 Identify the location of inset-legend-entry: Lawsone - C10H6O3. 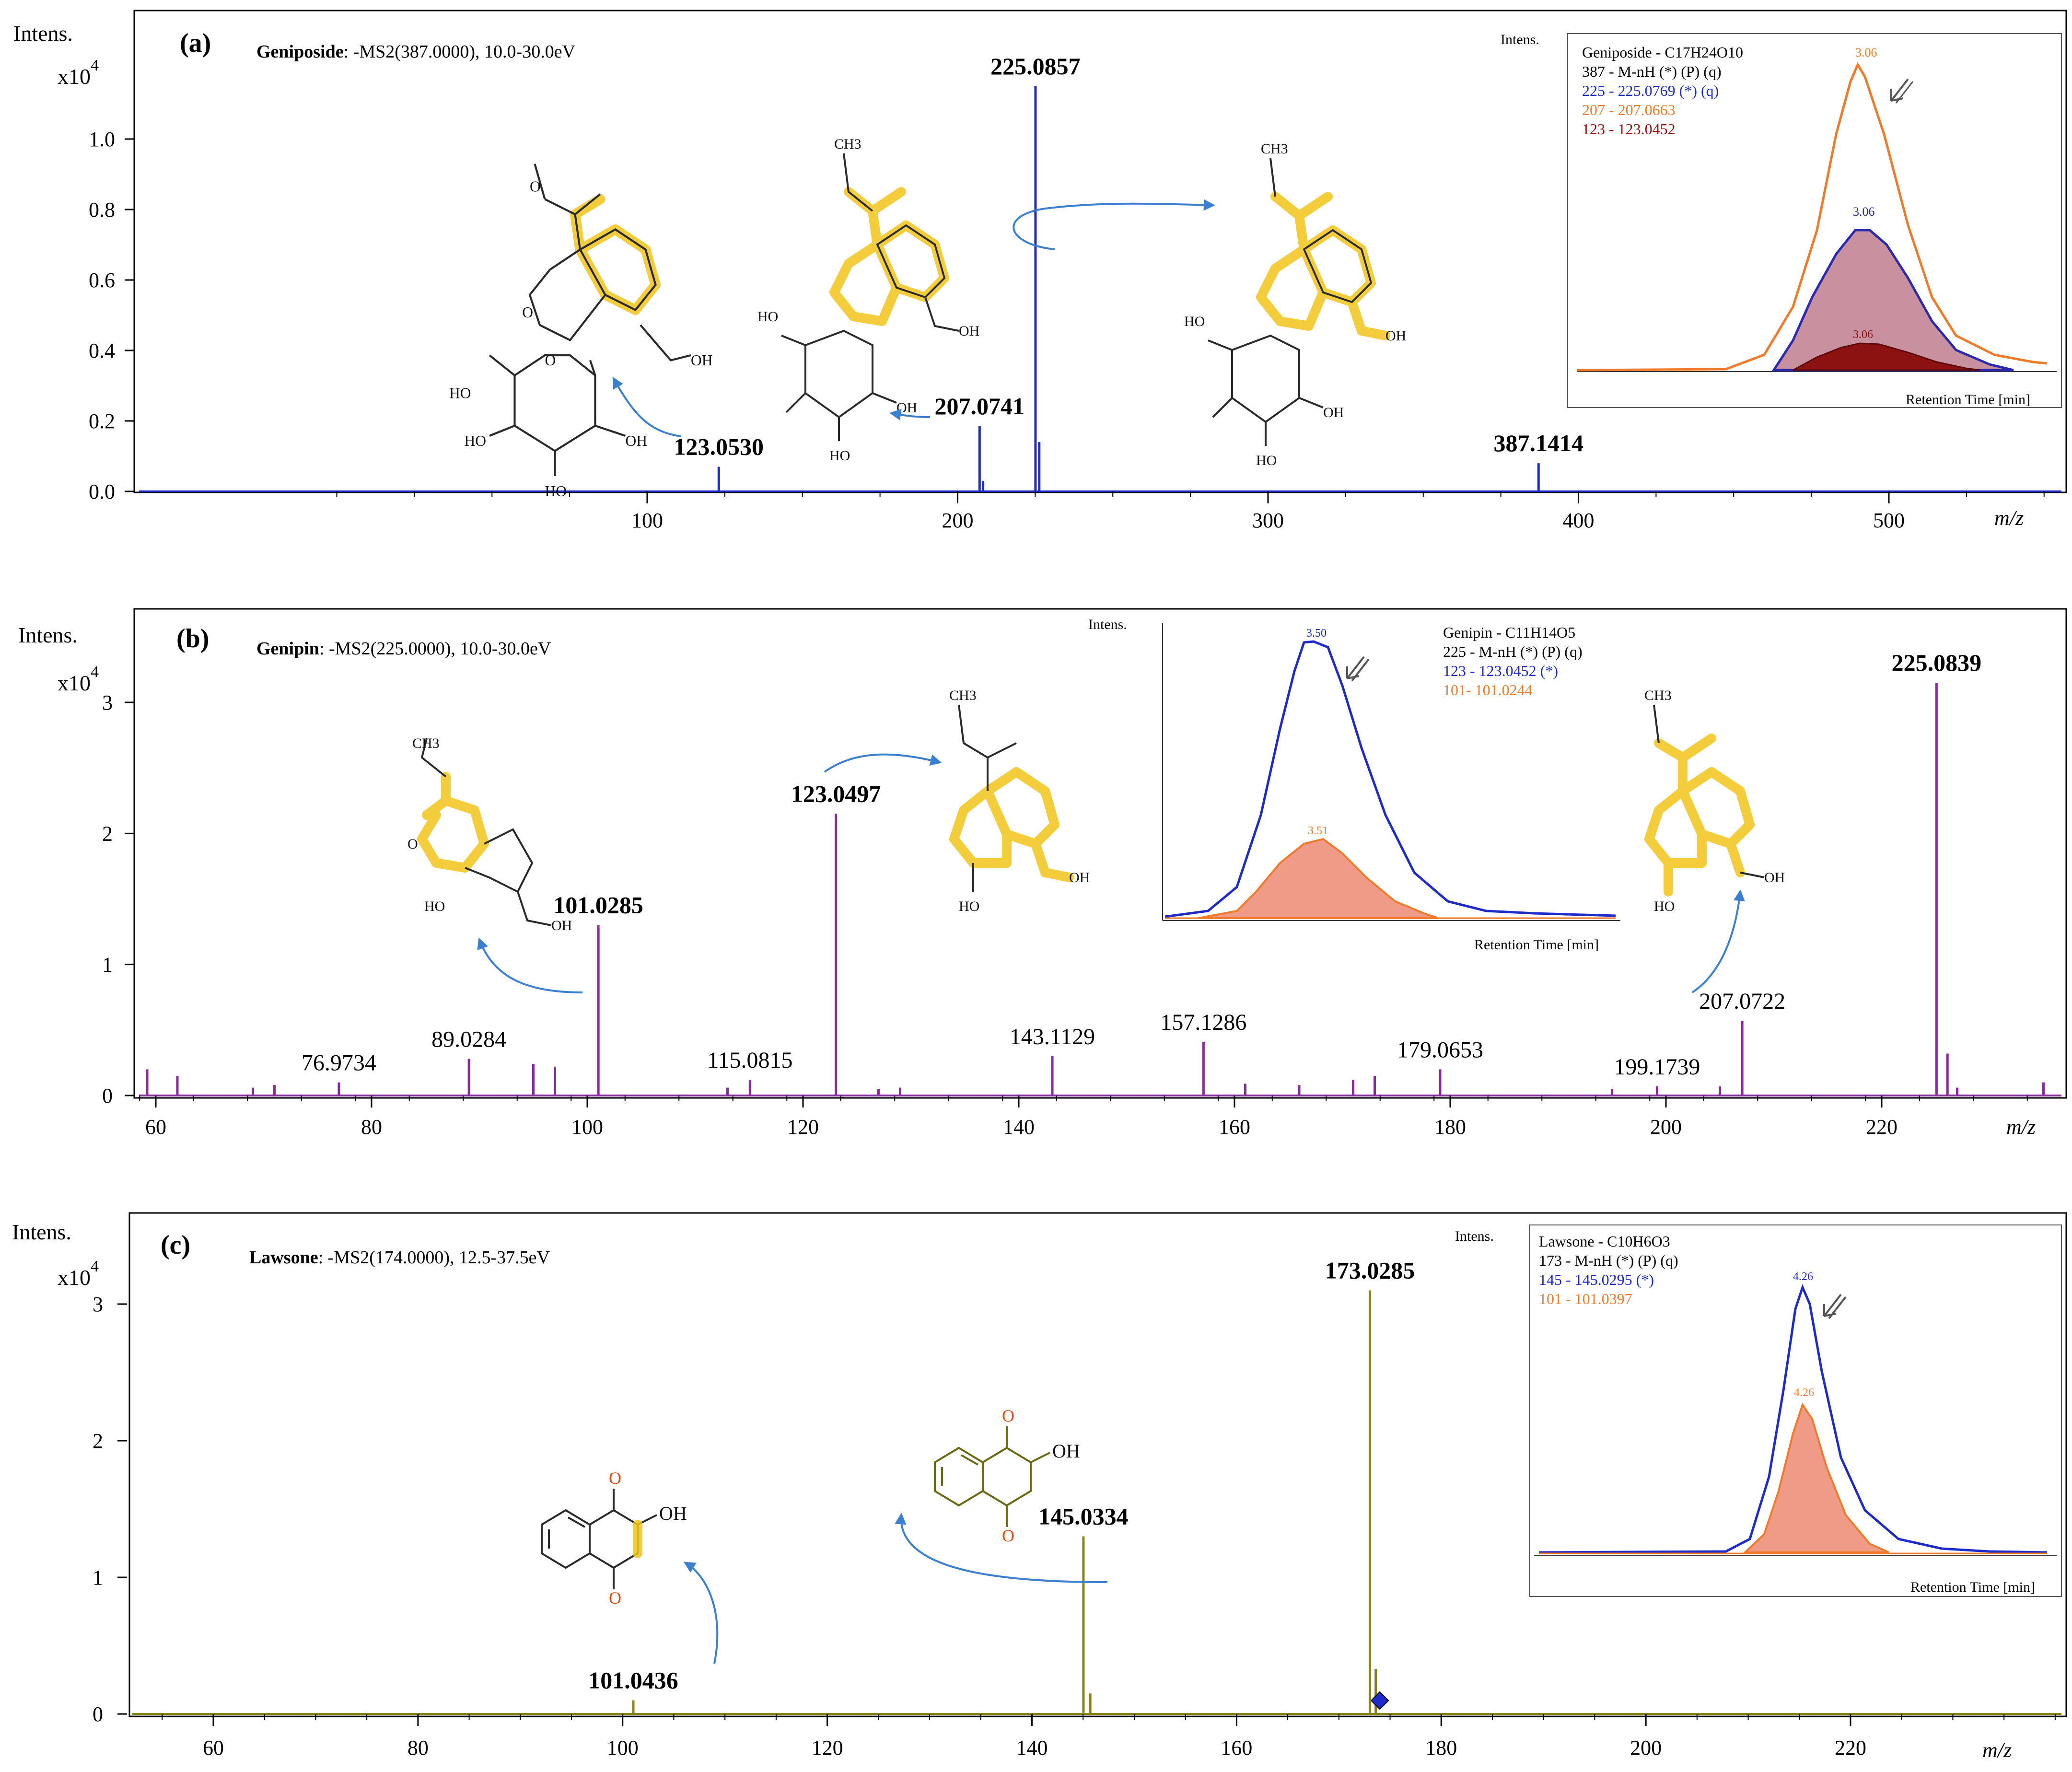
(1604, 1241).